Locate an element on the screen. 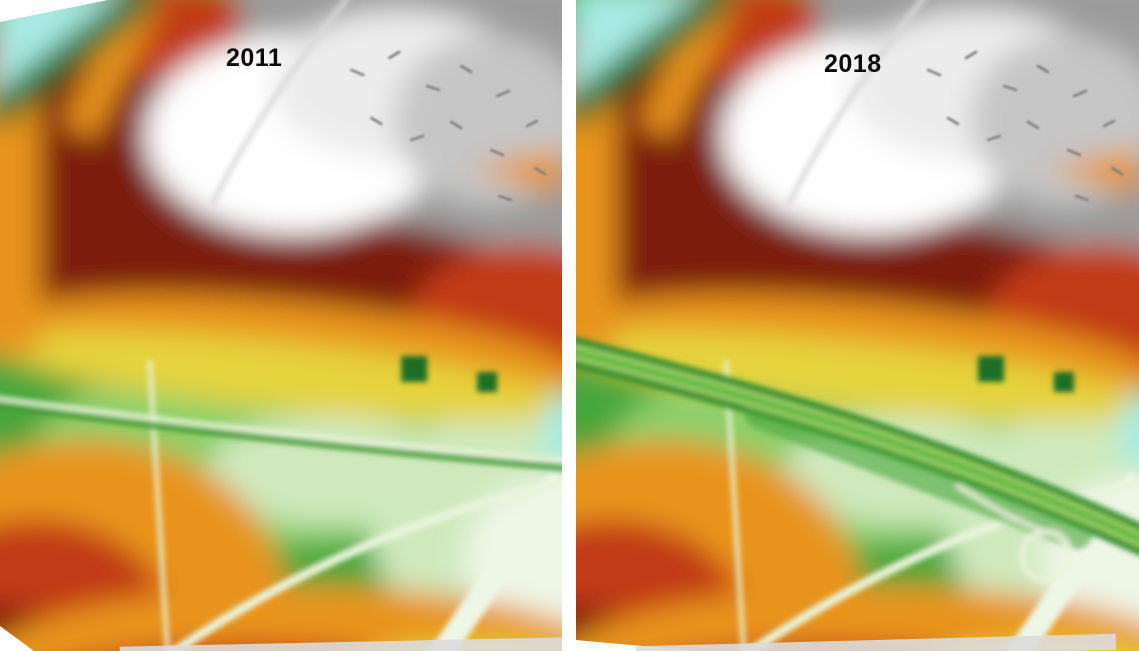 This screenshot has height=651, width=1139. year-label: 2018 is located at coordinates (853, 64).